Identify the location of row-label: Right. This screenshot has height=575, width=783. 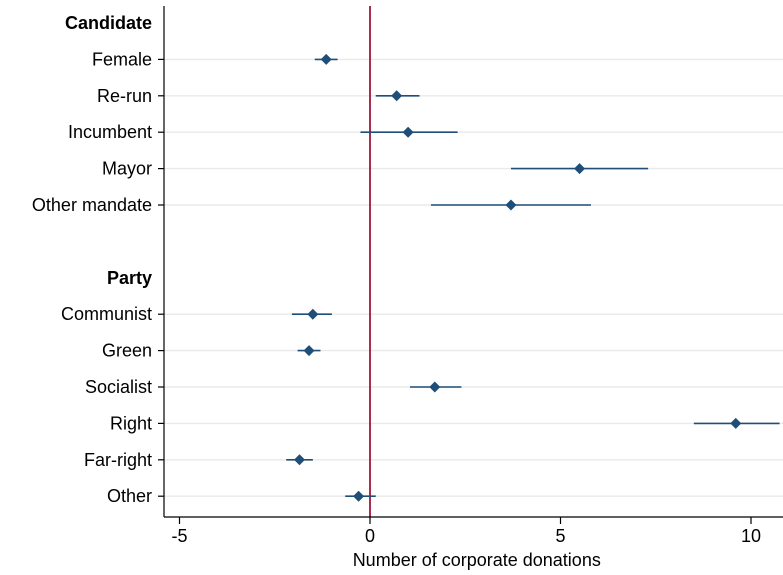
(131, 423).